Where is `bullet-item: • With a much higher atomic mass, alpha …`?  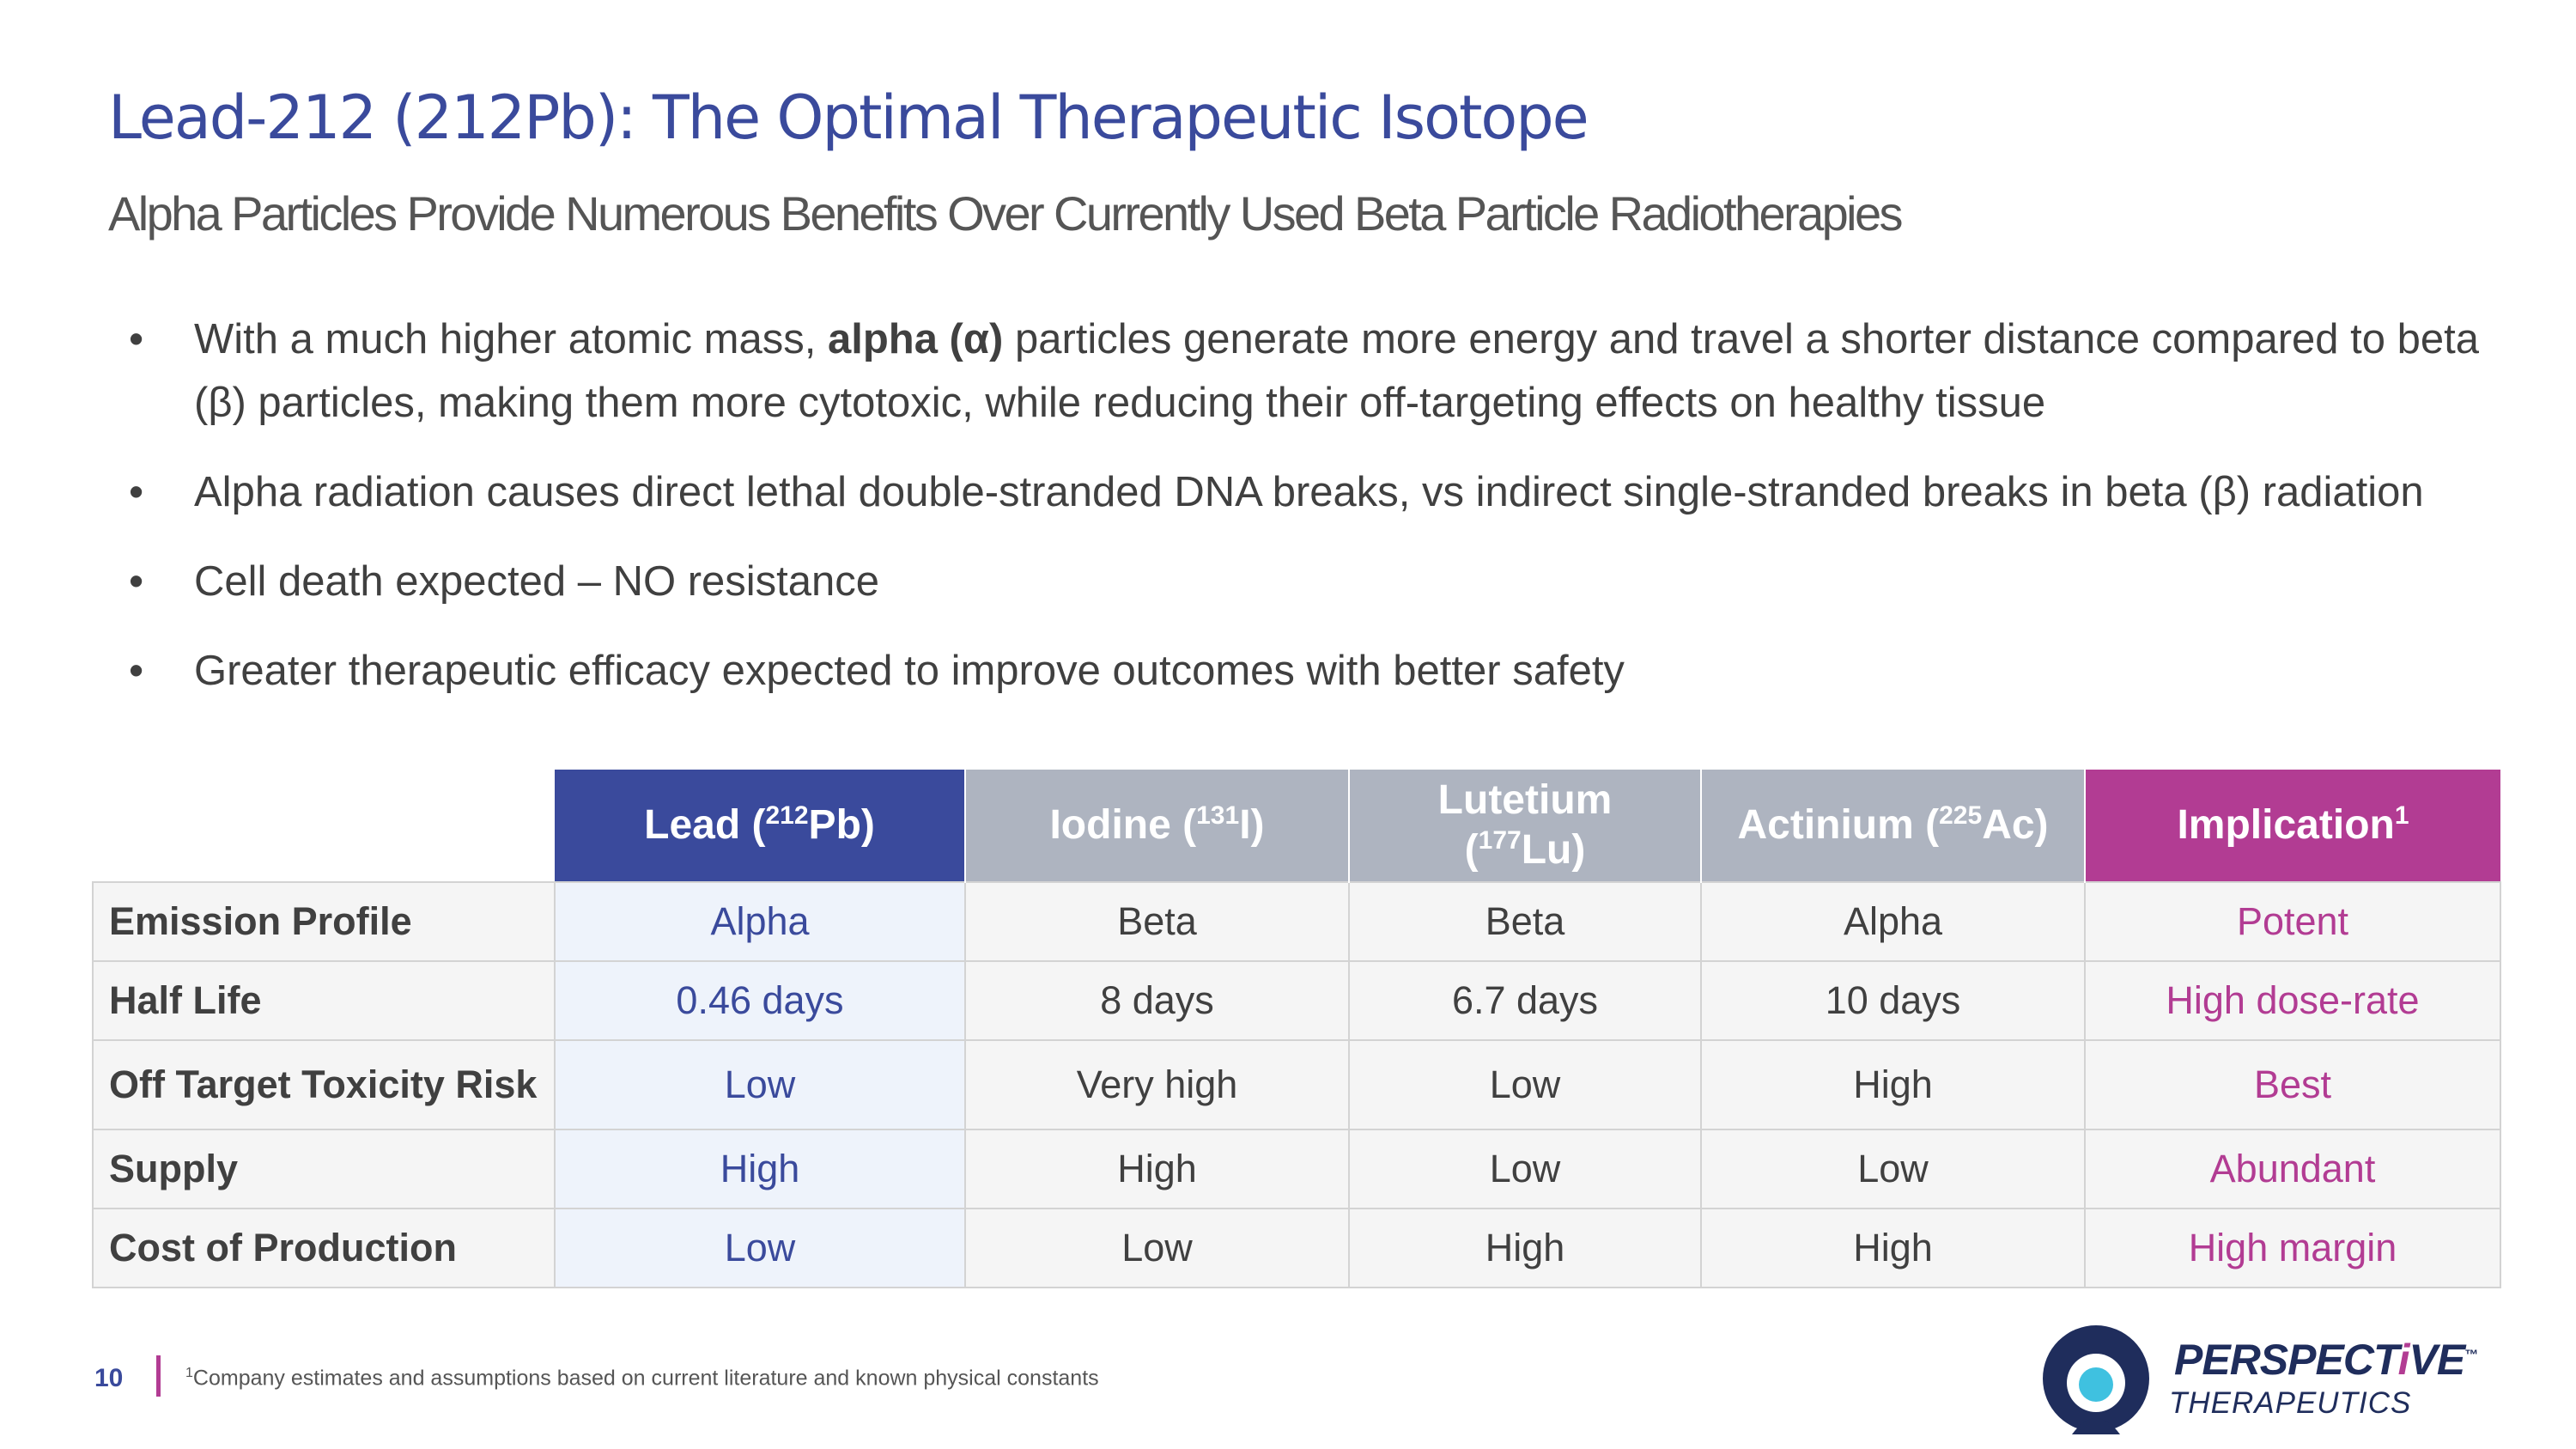
bullet-item: • With a much higher atomic mass, alpha … is located at coordinates (1323, 371).